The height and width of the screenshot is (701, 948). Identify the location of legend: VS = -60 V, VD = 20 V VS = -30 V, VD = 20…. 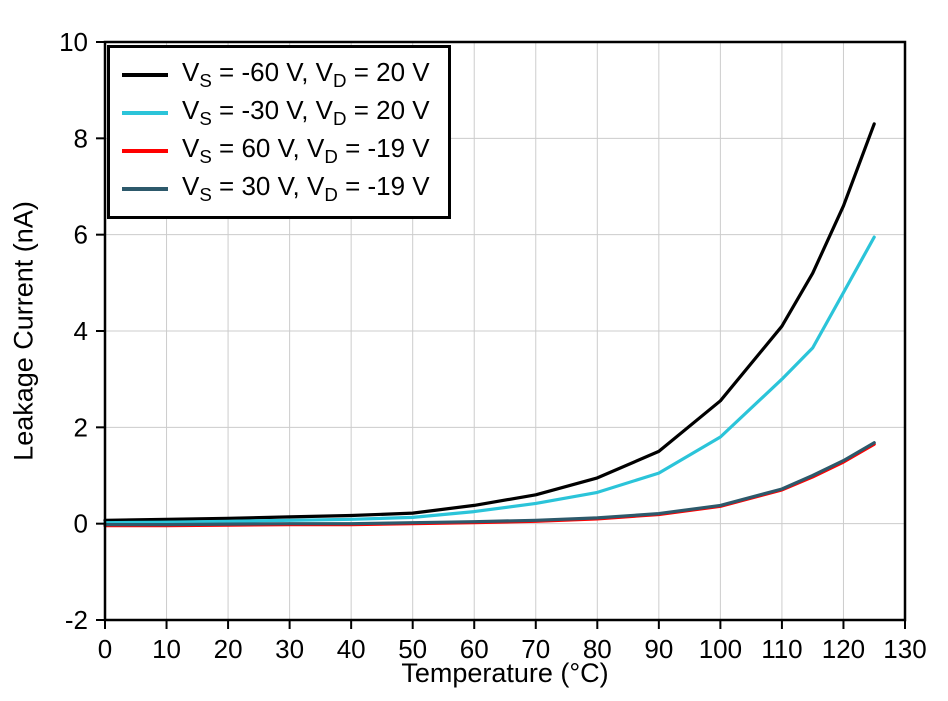
(279, 132).